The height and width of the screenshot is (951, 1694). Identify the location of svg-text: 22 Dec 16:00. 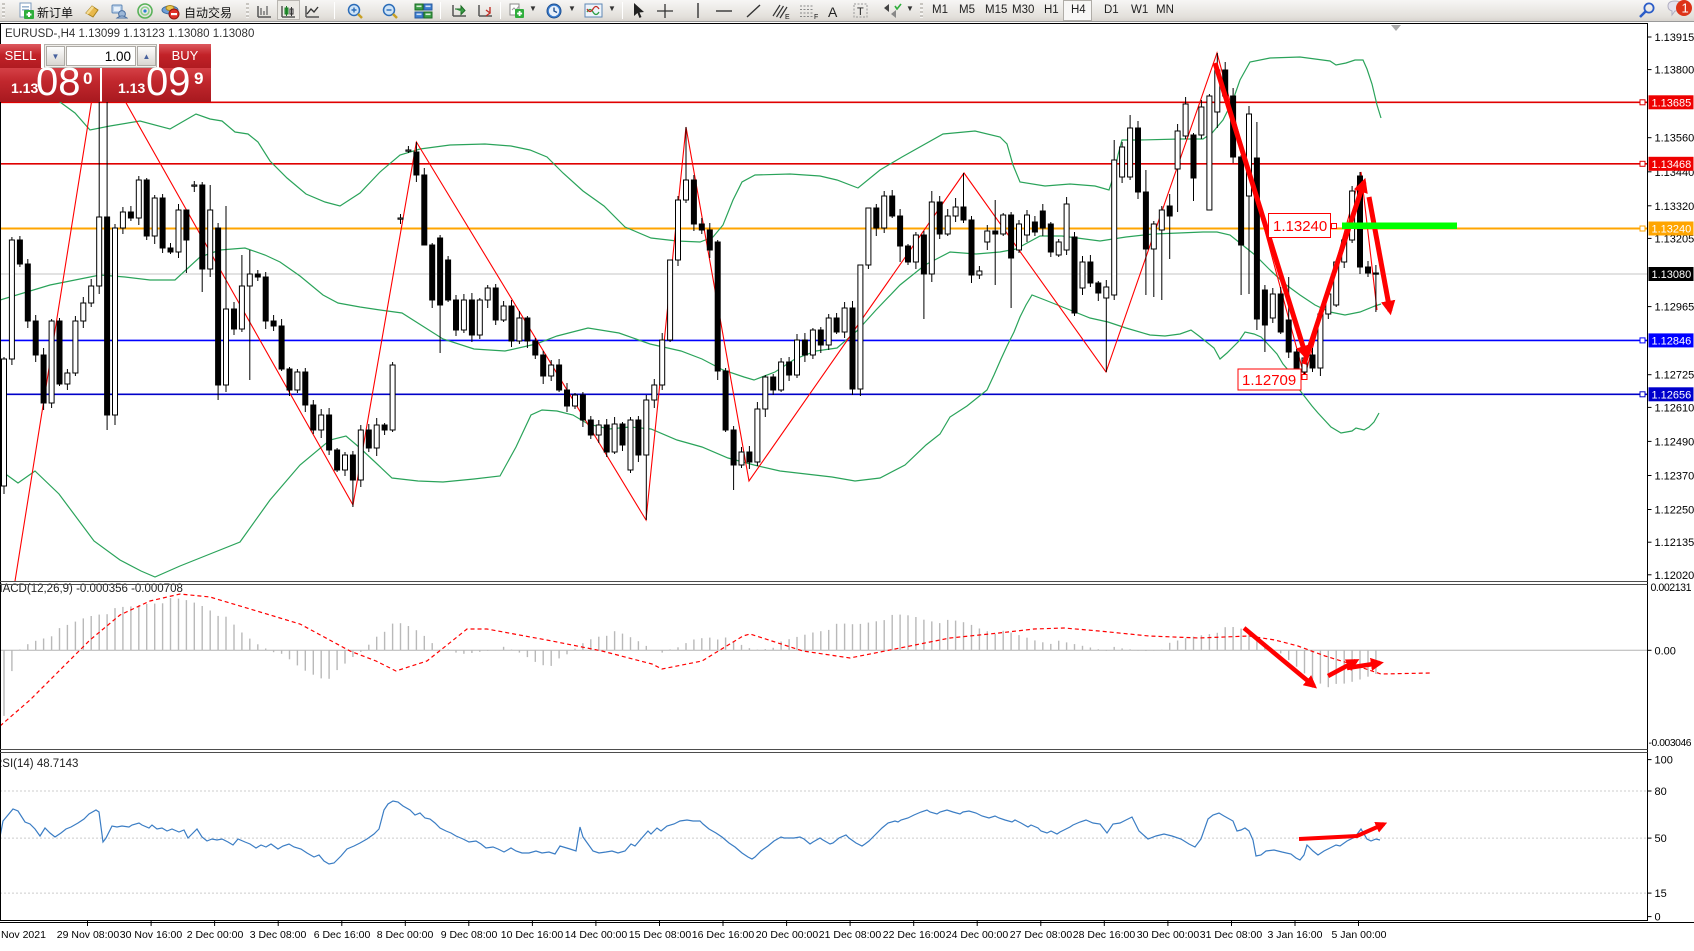
(914, 935).